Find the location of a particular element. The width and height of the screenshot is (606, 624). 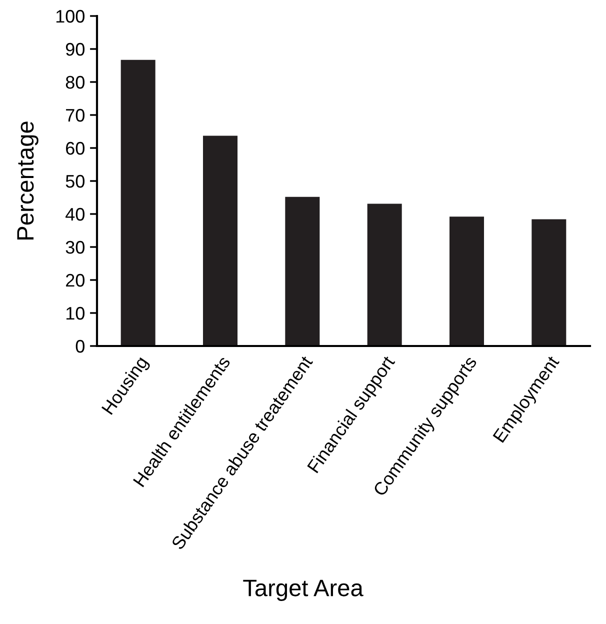

y-tick-label: 100 is located at coordinates (70, 16).